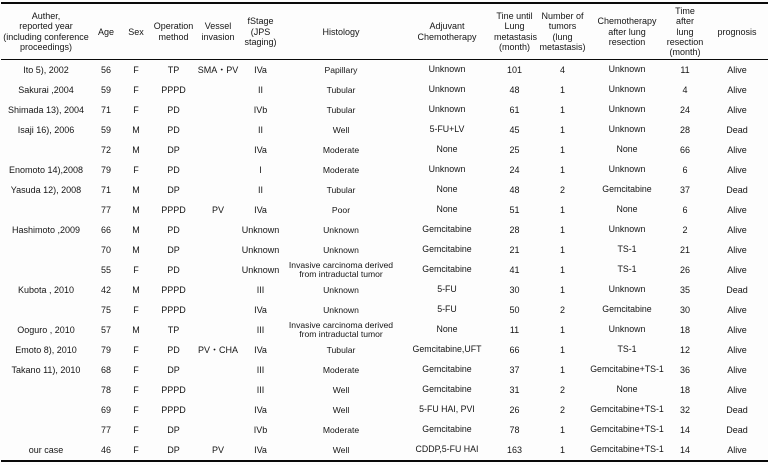  What do you see at coordinates (260, 110) in the screenshot?
I see `cell-fstage: IVb` at bounding box center [260, 110].